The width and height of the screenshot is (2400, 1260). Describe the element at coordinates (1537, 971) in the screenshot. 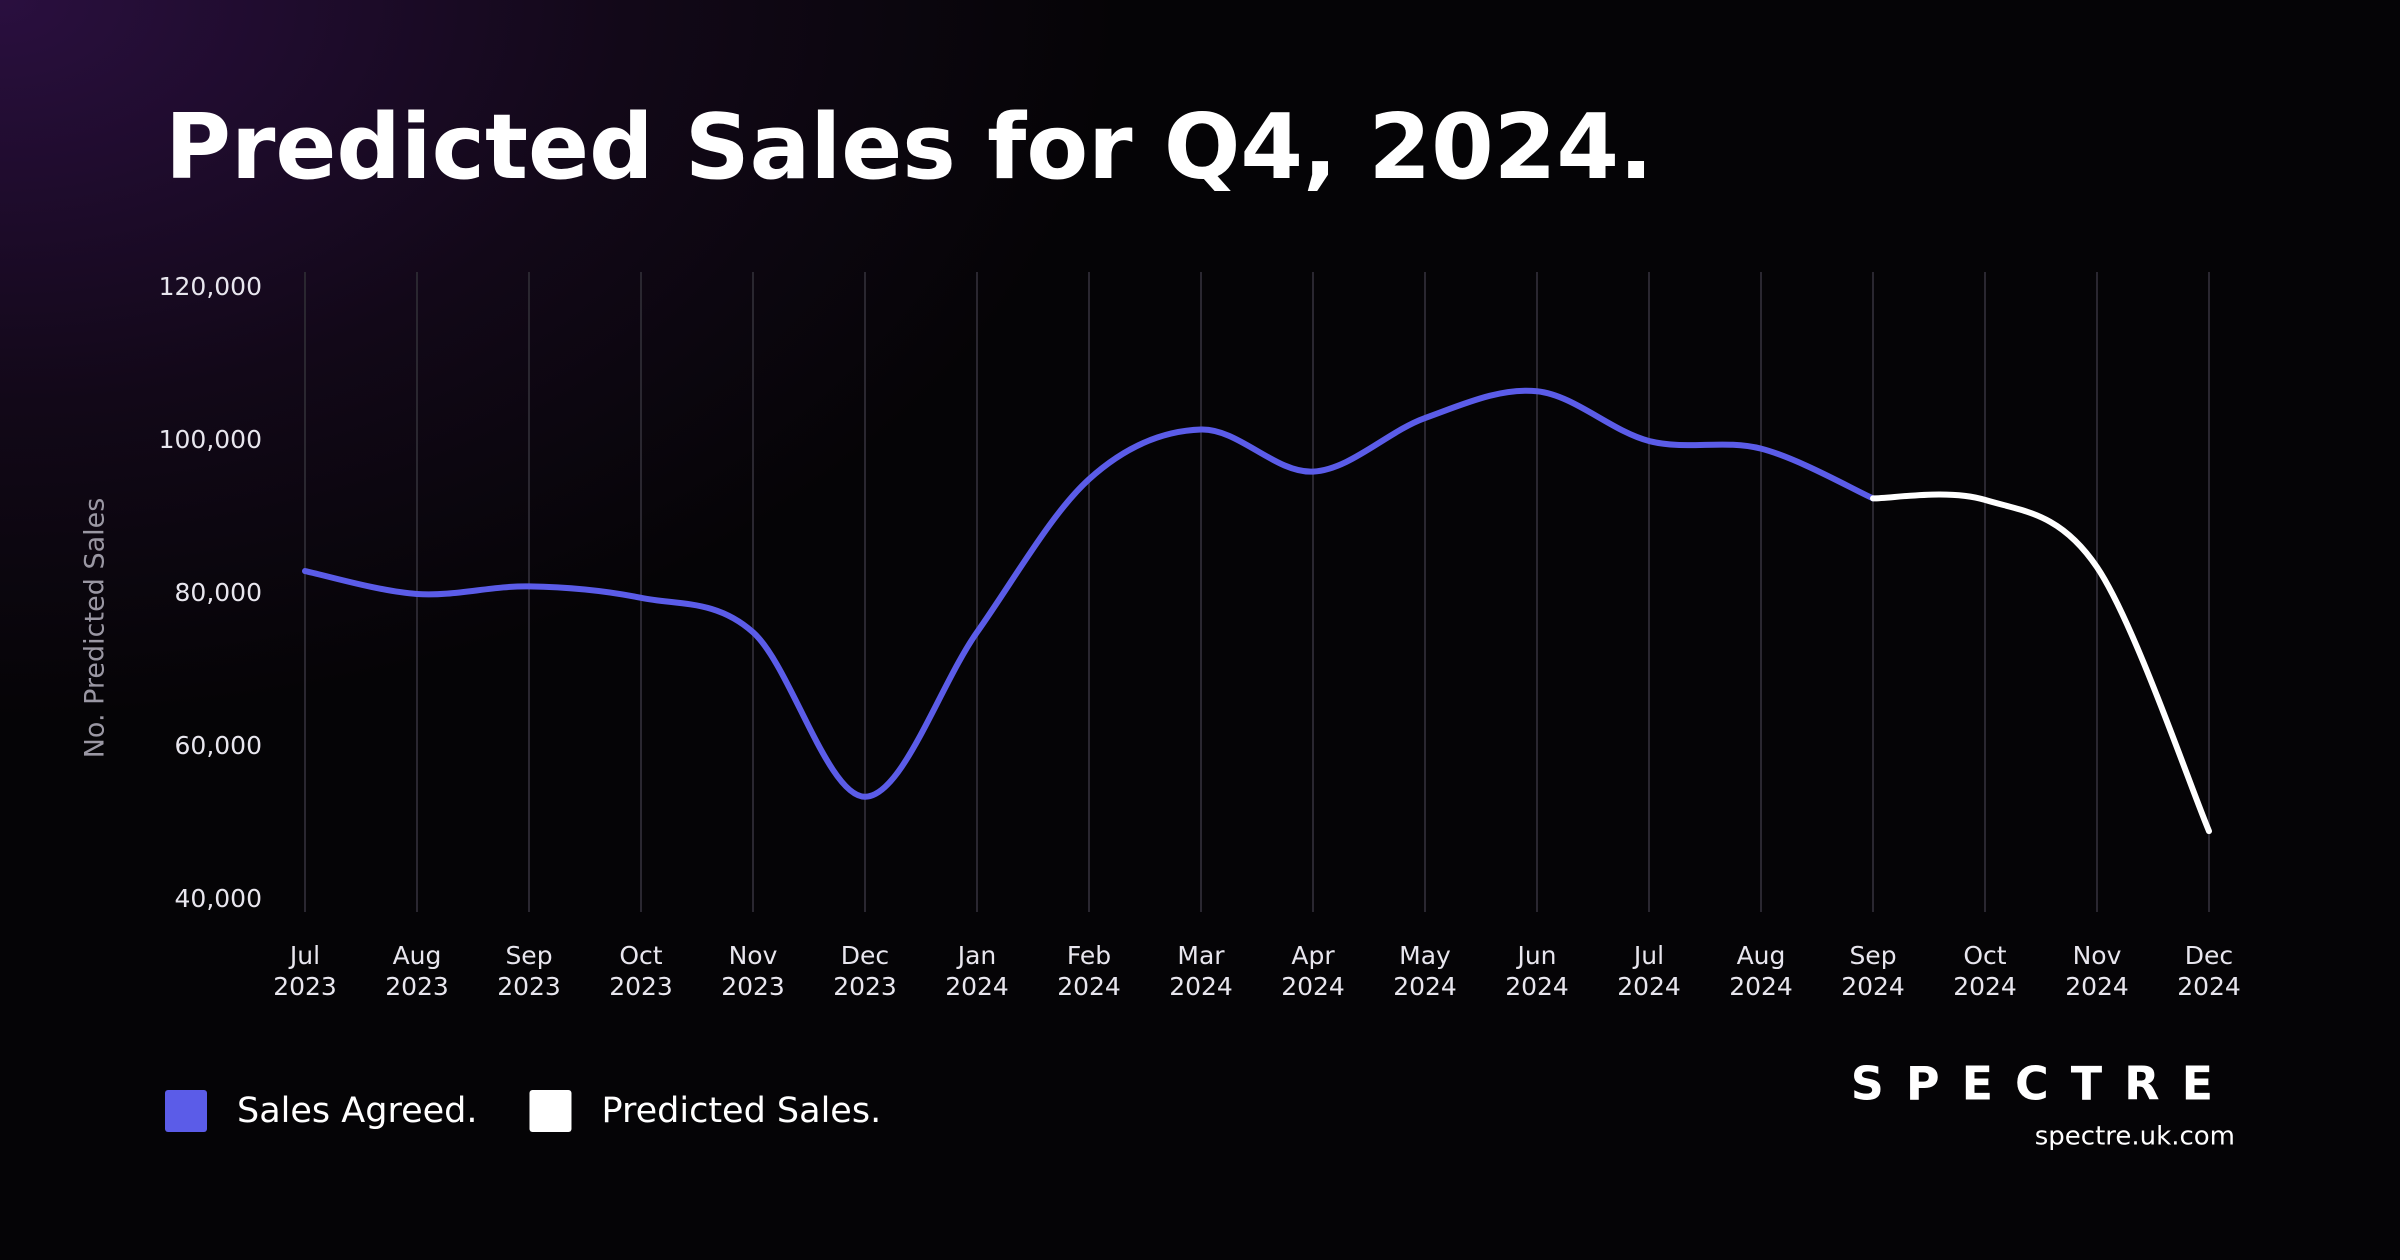

I see `x-tick-label: Jun 2024` at that location.